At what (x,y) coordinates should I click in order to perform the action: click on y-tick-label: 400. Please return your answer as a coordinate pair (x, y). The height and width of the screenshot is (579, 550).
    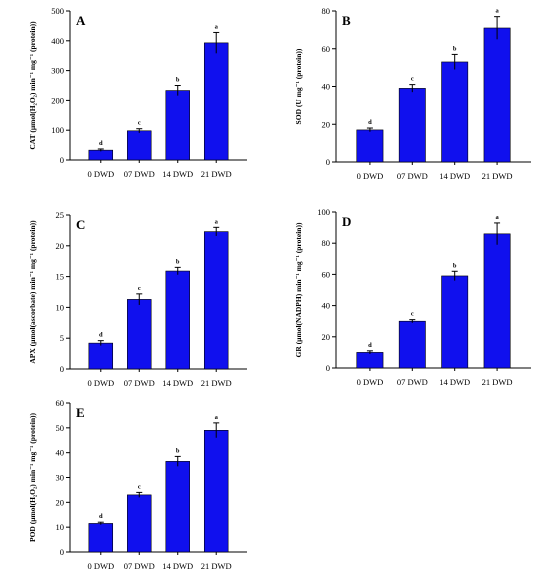
    Looking at the image, I should click on (57, 41).